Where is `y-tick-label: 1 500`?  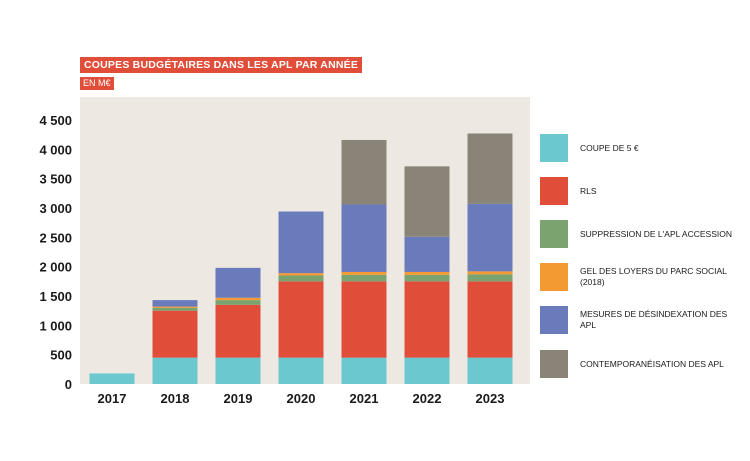
y-tick-label: 1 500 is located at coordinates (55, 296).